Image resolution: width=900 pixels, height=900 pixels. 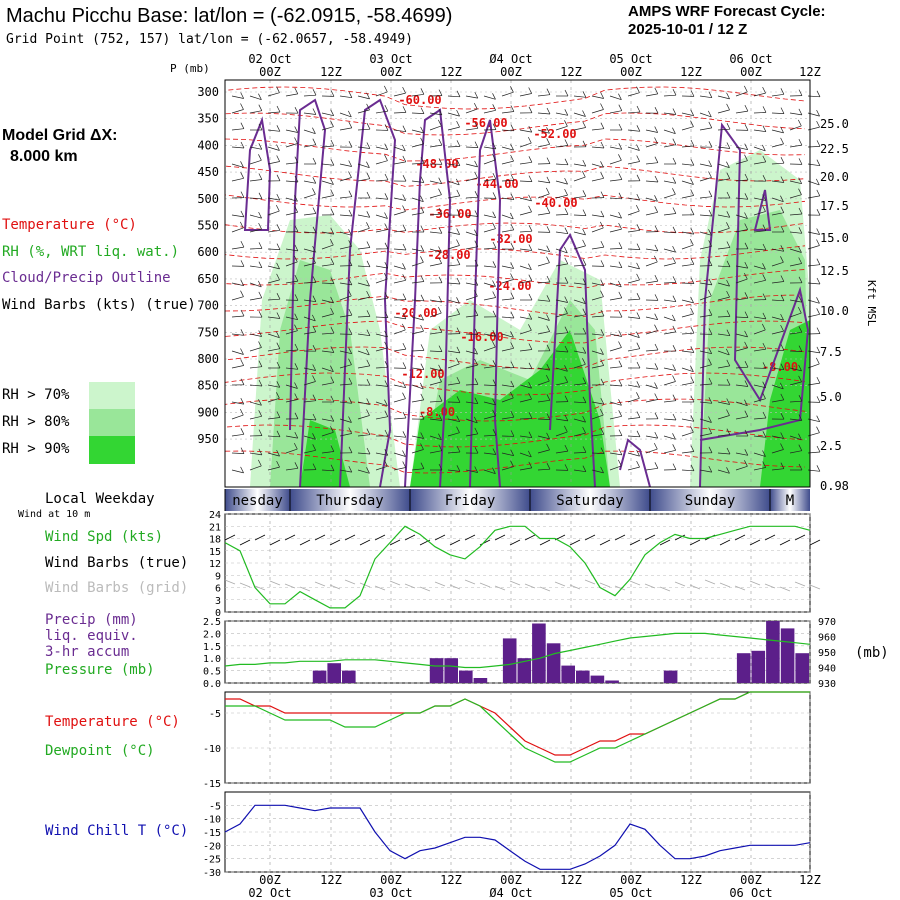 What do you see at coordinates (511, 72) in the screenshot?
I see `time-tick-top: 00Z` at bounding box center [511, 72].